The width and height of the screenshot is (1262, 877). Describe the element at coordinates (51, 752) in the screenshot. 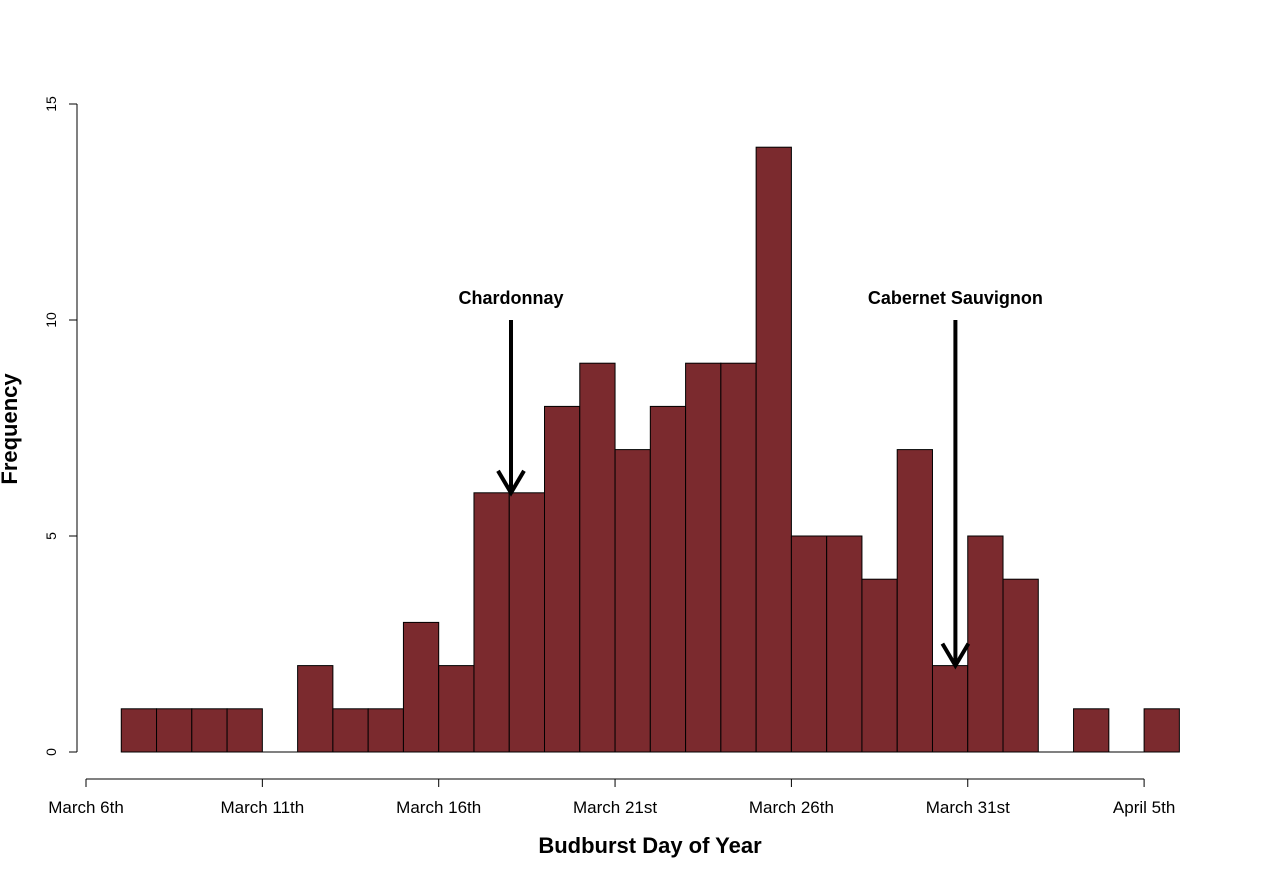

I see `y-tick-label: 0` at that location.